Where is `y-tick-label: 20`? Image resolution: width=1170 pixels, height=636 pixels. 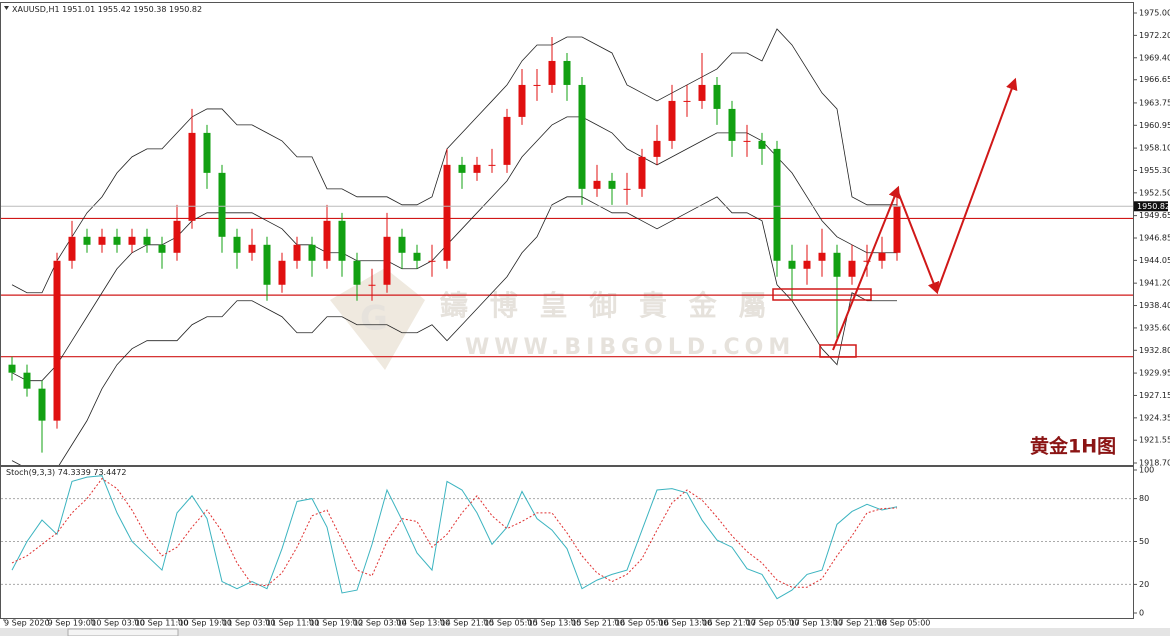 y-tick-label: 20 is located at coordinates (1144, 584).